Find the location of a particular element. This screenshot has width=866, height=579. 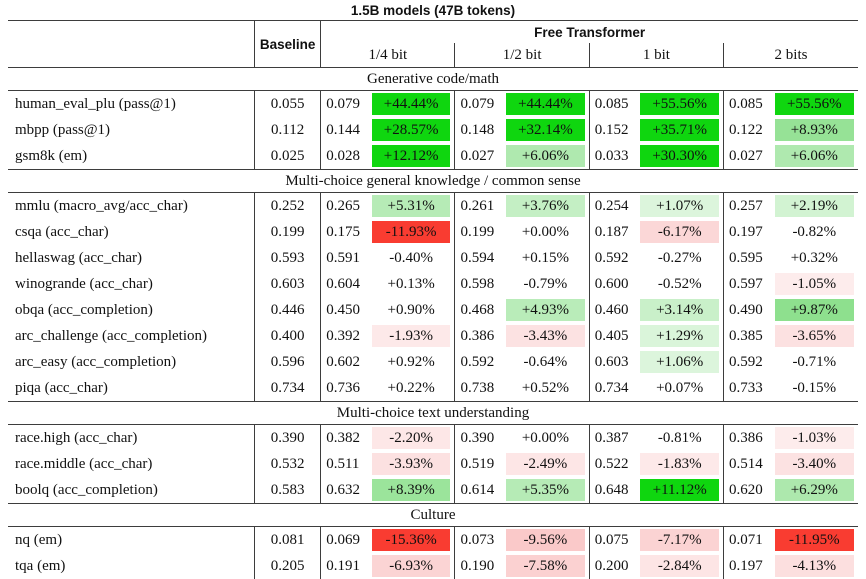

percent-change-badge: -1.05% is located at coordinates (814, 284).